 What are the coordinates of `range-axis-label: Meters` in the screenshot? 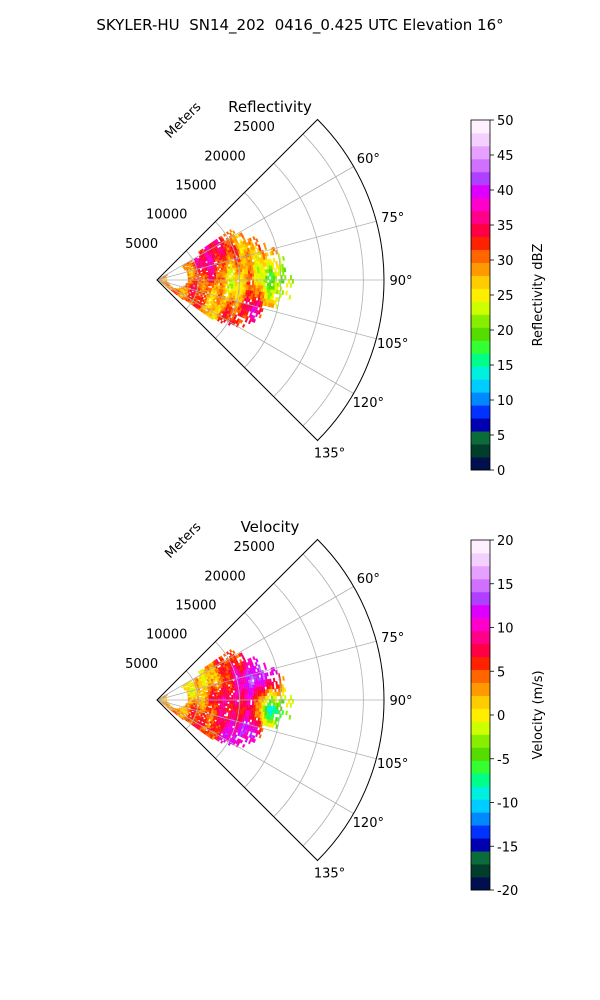 It's located at (183, 121).